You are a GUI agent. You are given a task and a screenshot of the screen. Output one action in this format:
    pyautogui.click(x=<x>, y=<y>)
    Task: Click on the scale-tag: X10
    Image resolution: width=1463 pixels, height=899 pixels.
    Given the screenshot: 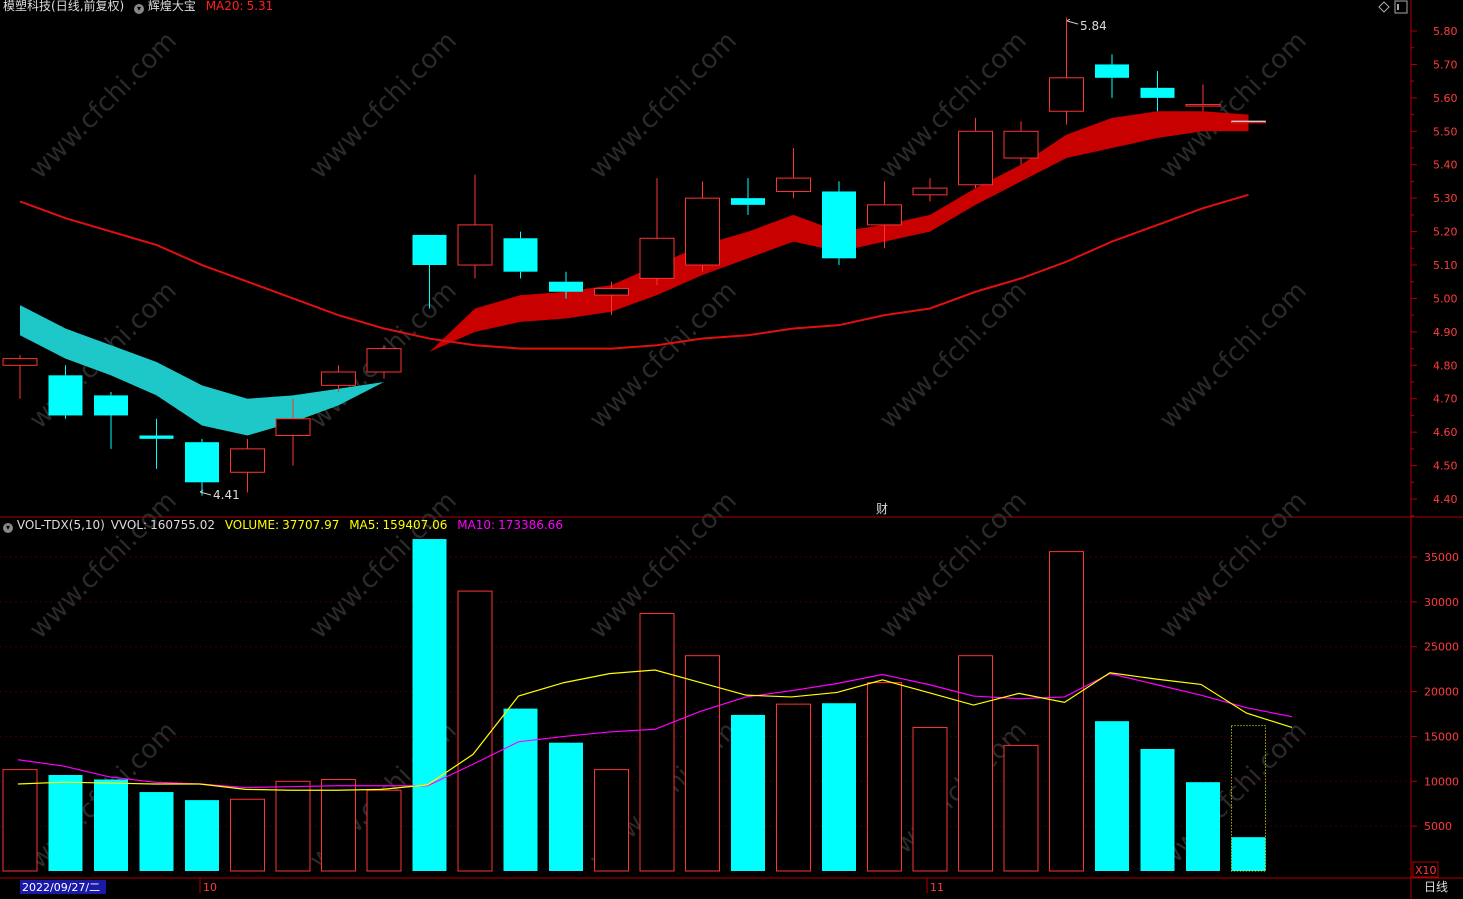 What is the action you would take?
    pyautogui.click(x=1426, y=870)
    